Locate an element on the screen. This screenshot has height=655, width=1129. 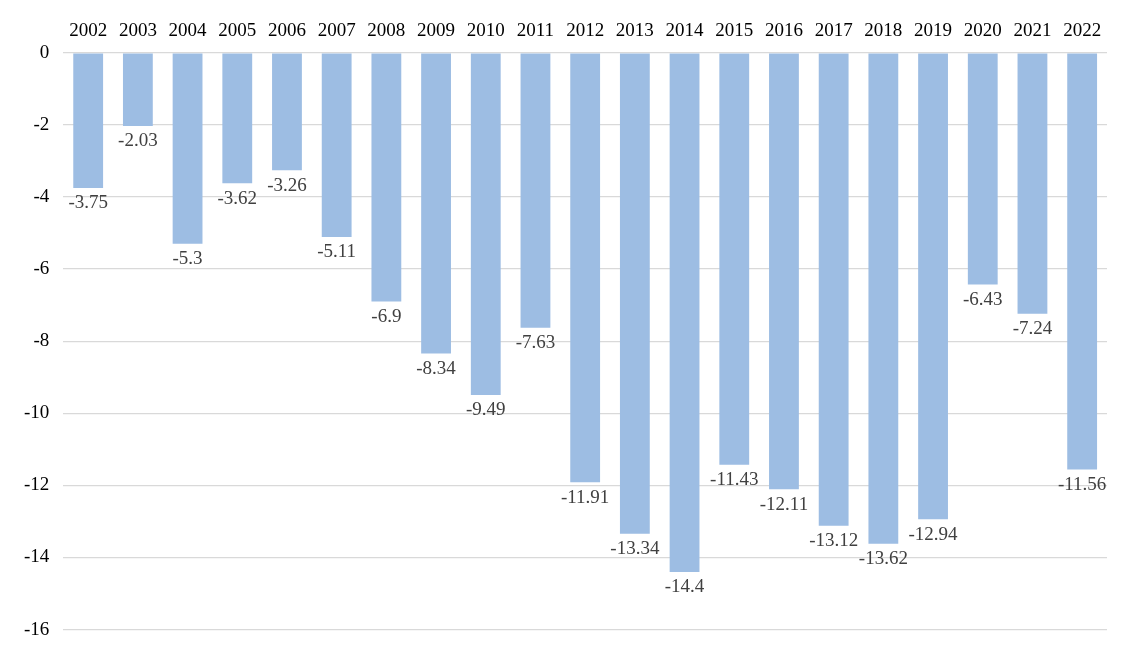
data-label: -8.34 is located at coordinates (436, 367).